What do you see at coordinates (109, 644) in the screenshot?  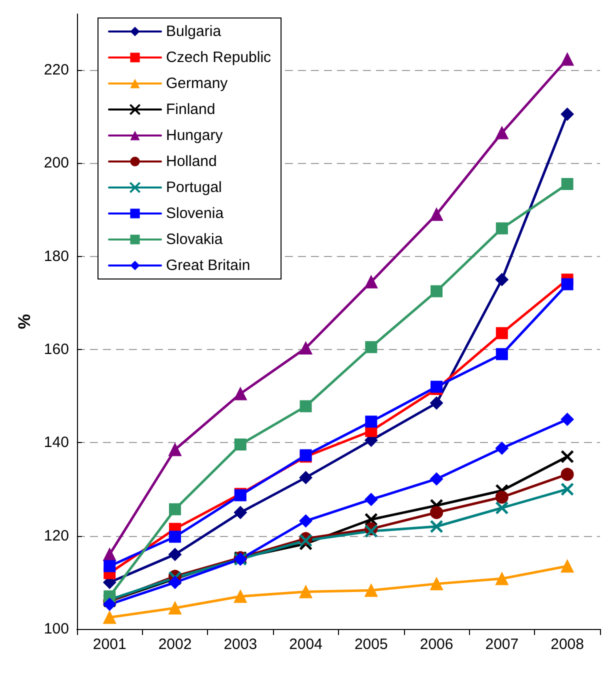 I see `x-tick-label: 2001` at bounding box center [109, 644].